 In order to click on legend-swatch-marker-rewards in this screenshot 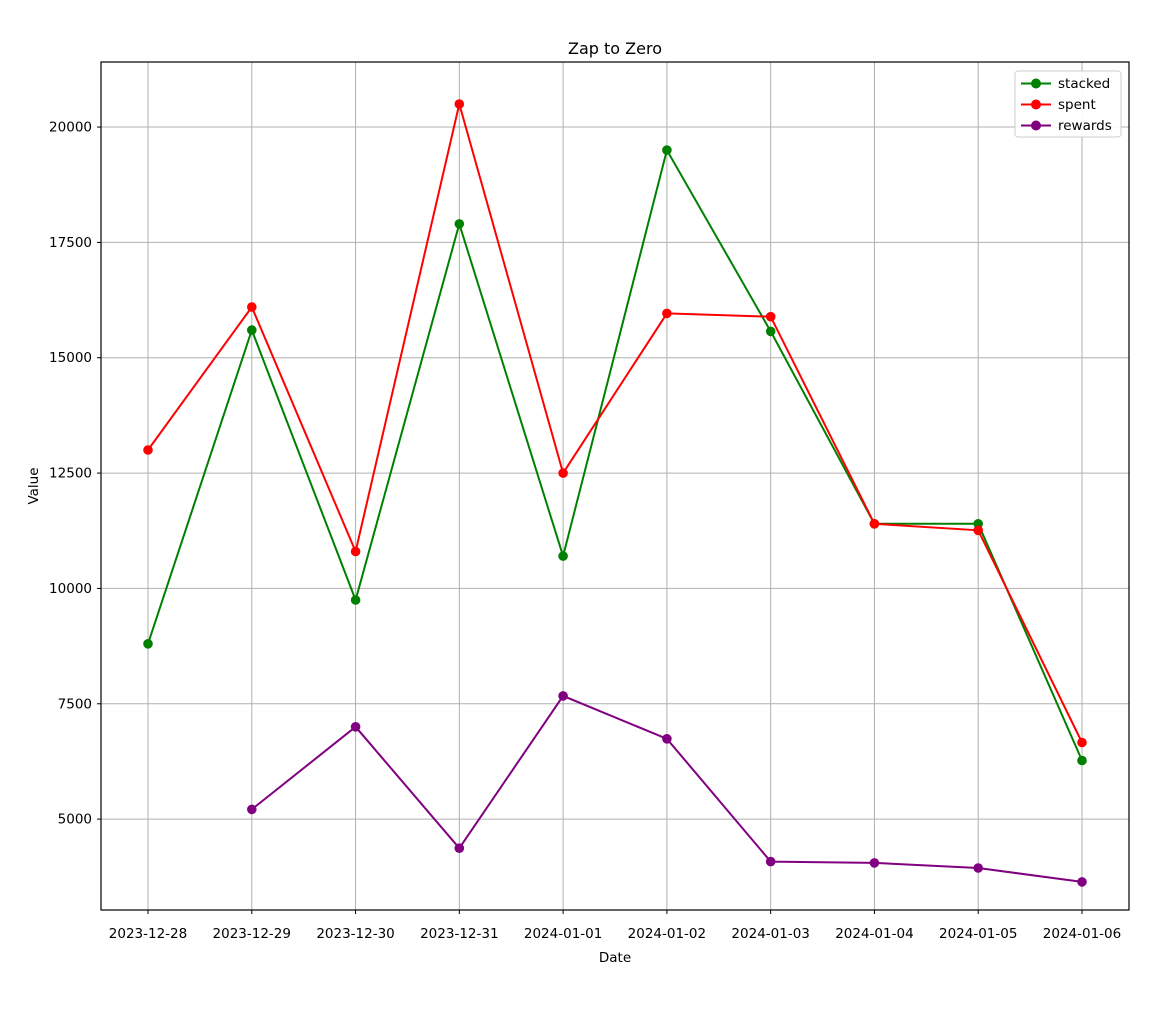, I will do `click(1036, 125)`.